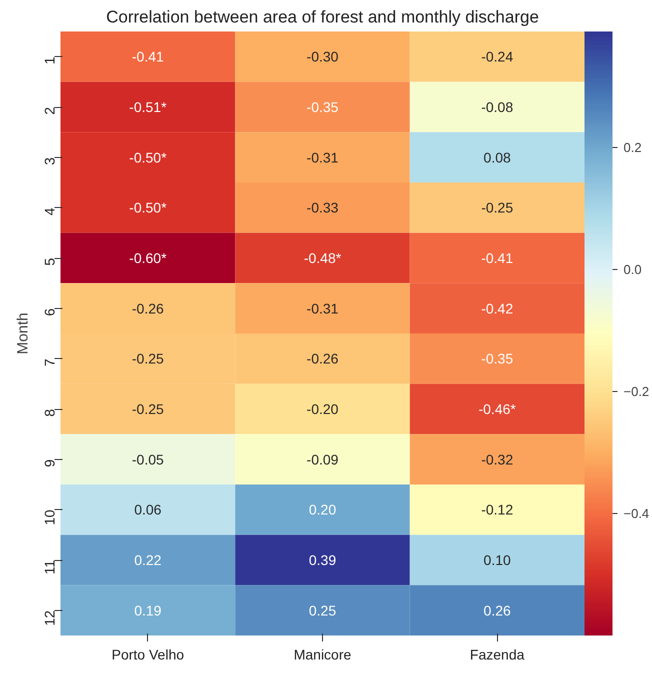 The width and height of the screenshot is (652, 675). I want to click on data-label: -0.42, so click(497, 308).